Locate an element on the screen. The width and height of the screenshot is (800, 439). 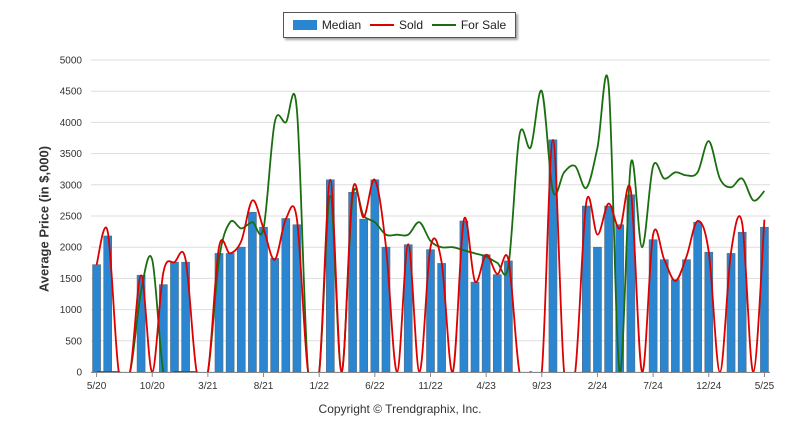
x-tick-label: 10/20 is located at coordinates (152, 386).